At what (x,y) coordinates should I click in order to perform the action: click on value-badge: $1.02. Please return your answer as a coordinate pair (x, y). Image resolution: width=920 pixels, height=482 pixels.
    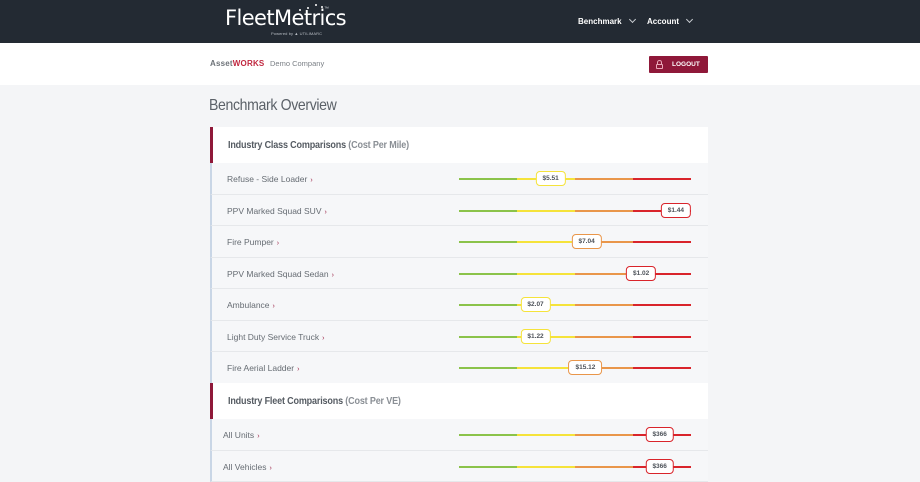
    Looking at the image, I should click on (641, 273).